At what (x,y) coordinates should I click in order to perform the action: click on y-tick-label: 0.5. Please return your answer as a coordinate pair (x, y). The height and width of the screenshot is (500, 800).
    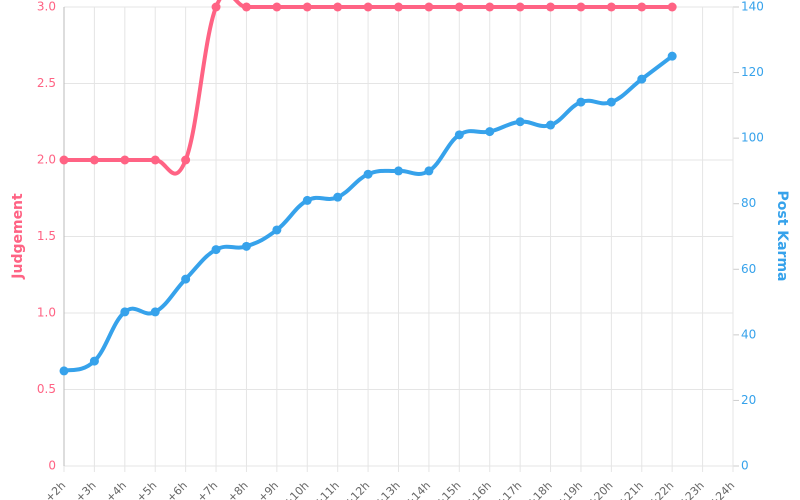
    Looking at the image, I should click on (46, 389).